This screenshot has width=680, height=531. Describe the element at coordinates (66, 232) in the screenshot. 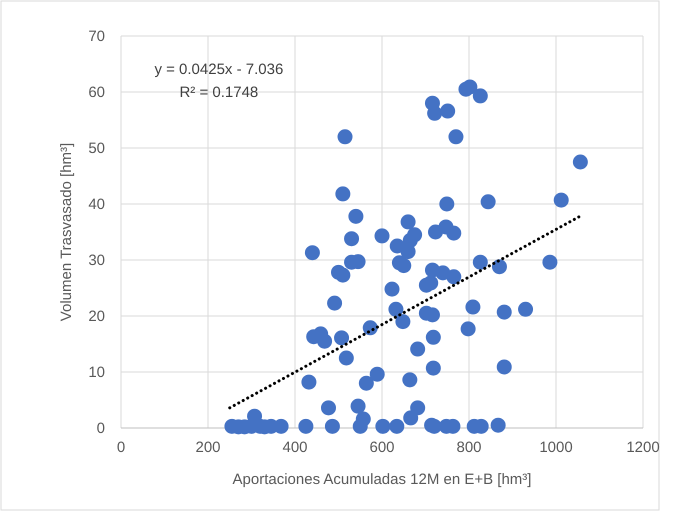

I see `y-axis-title: Volumen Trasvasado [hm³]` at that location.